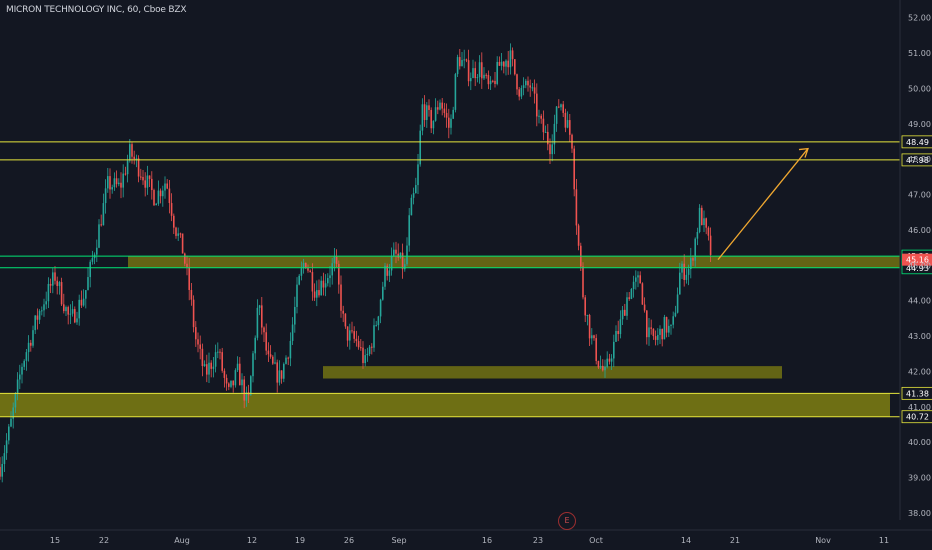 The image size is (932, 550). I want to click on x-tick-label: 16, so click(487, 540).